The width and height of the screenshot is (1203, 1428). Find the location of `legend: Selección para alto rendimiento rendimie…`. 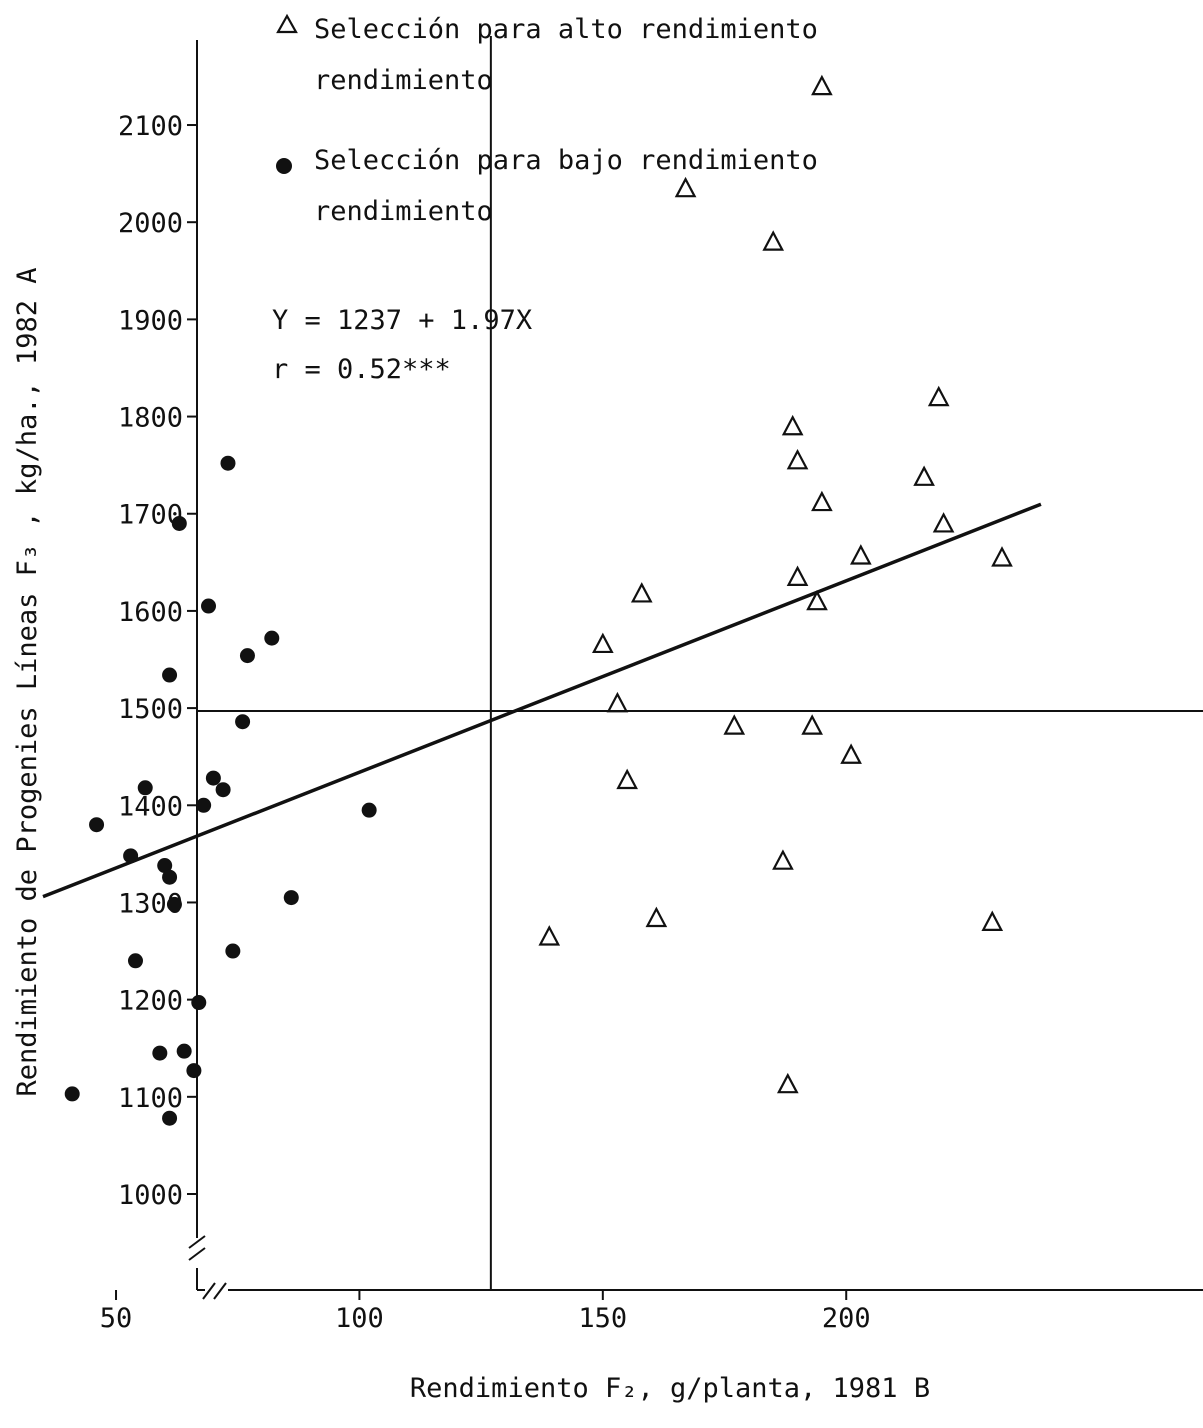

legend: Selección para alto rendimiento rendimie… is located at coordinates (547, 120).